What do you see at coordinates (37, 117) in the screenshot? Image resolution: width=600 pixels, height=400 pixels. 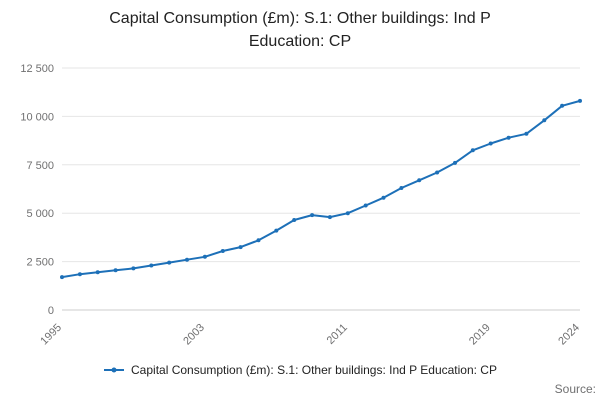 I see `y-tick-label: 10 000` at bounding box center [37, 117].